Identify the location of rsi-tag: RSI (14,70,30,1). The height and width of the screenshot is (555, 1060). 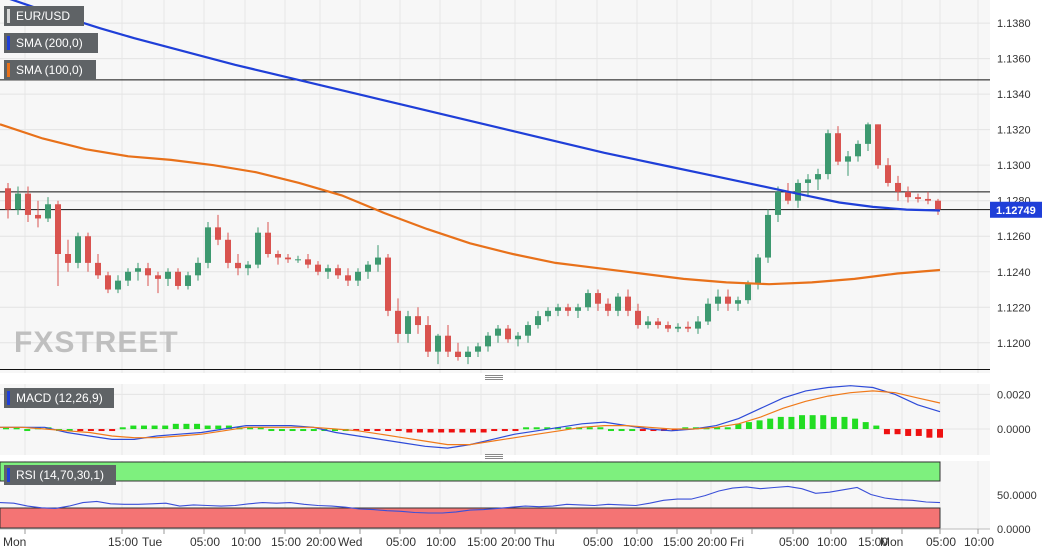
(60, 475).